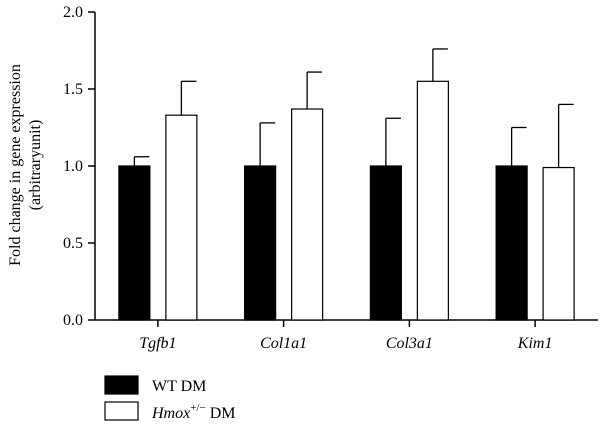 The height and width of the screenshot is (428, 600). What do you see at coordinates (283, 343) in the screenshot?
I see `x-tick-label-1: Col1a1` at bounding box center [283, 343].